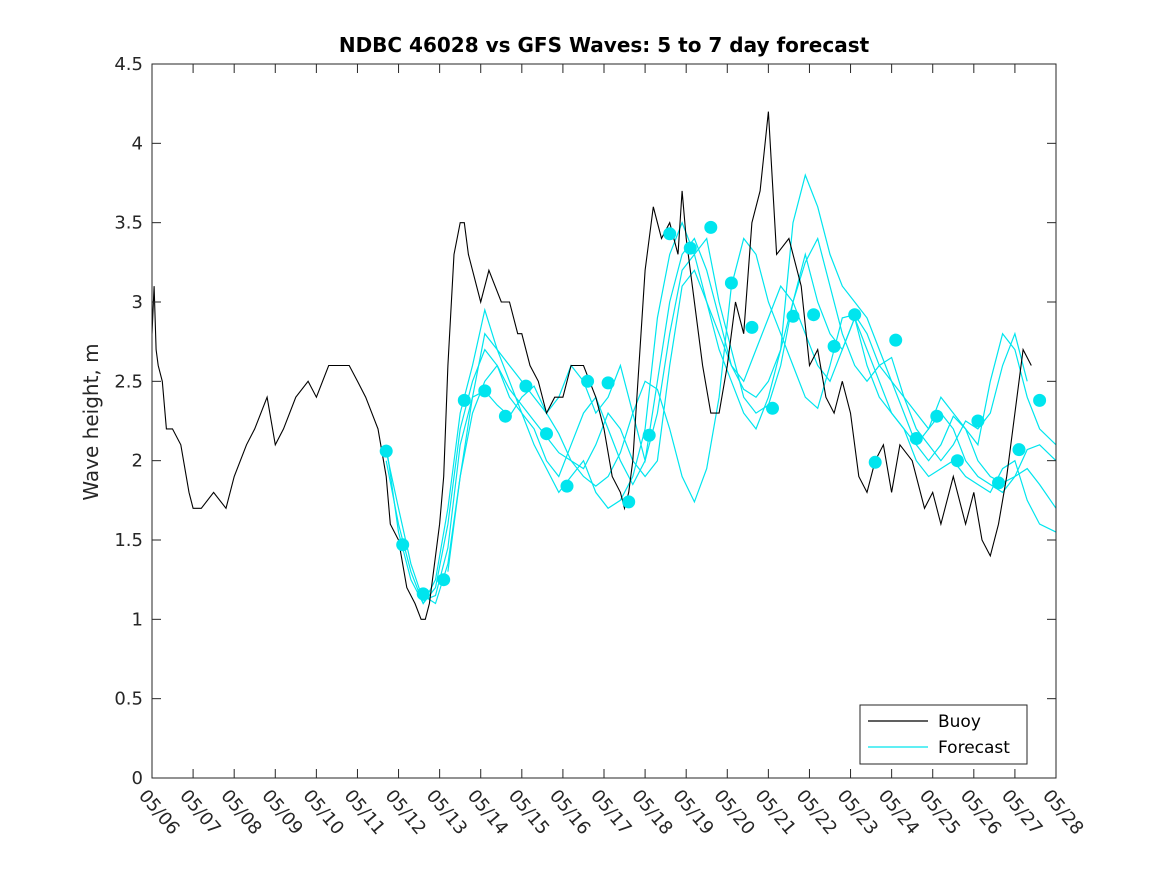 The width and height of the screenshot is (1167, 875). I want to click on x-tick-label: 05/22, so click(816, 812).